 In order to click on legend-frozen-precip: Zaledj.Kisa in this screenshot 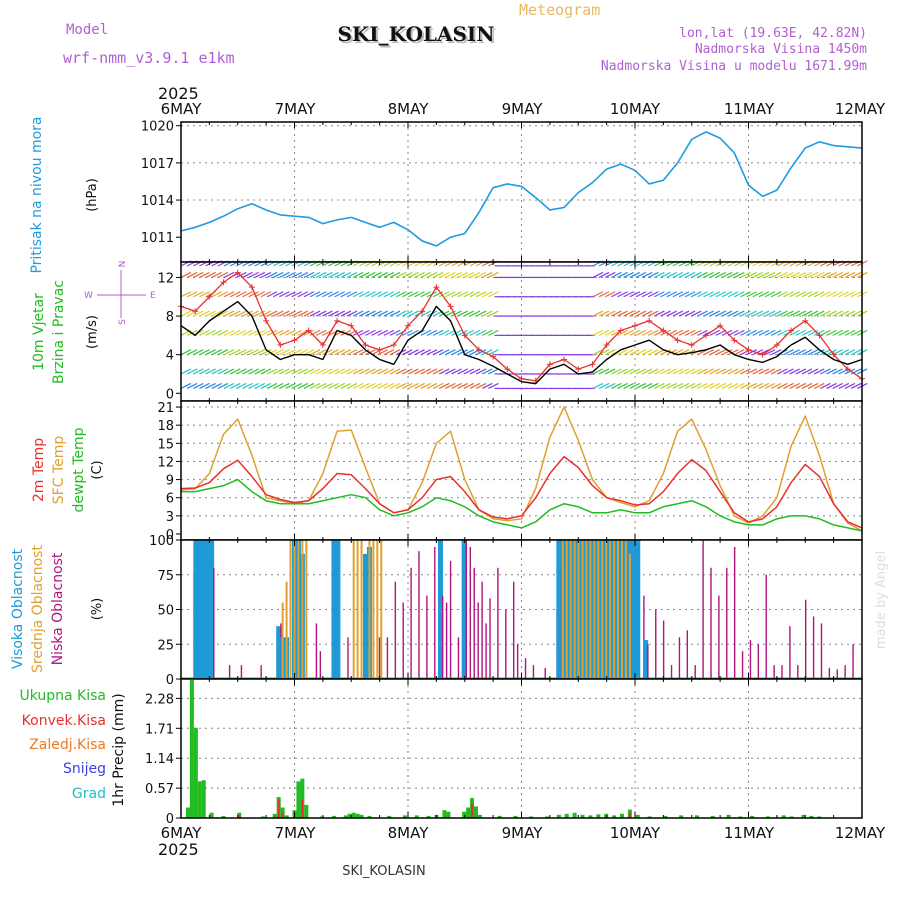, I will do `click(67, 745)`.